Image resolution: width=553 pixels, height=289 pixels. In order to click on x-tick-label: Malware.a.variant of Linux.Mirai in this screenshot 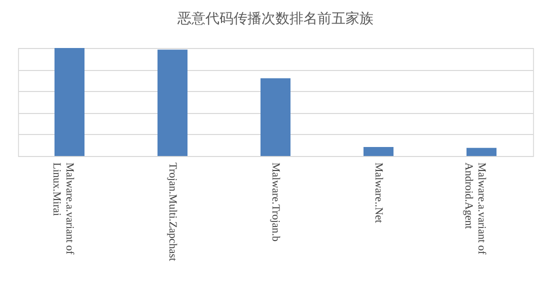, I will do `click(63, 208)`.